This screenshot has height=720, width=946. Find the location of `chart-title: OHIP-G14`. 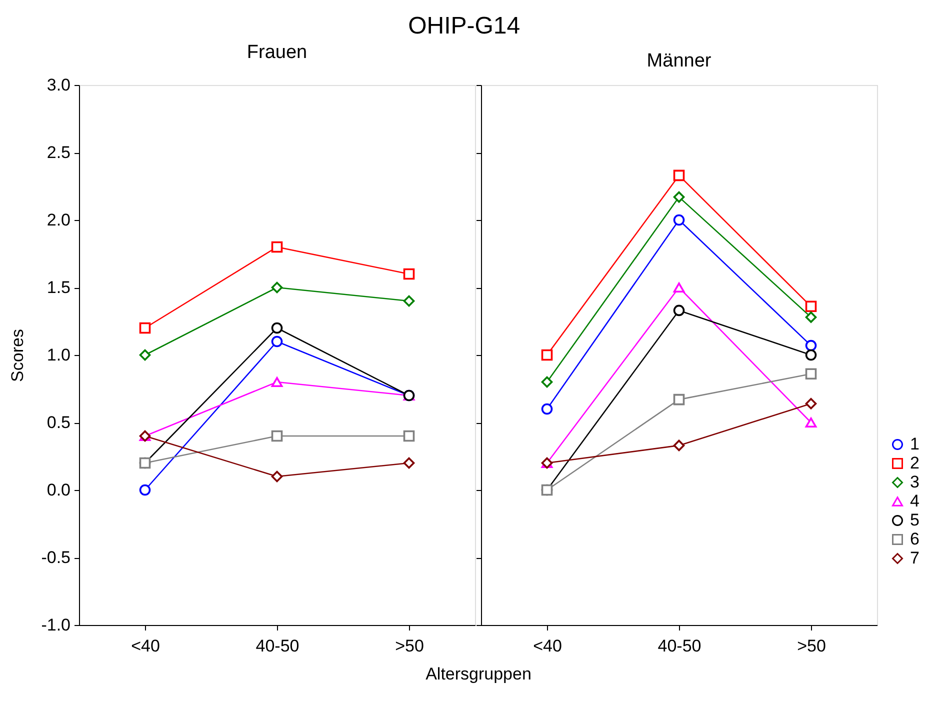

chart-title: OHIP-G14 is located at coordinates (464, 26).